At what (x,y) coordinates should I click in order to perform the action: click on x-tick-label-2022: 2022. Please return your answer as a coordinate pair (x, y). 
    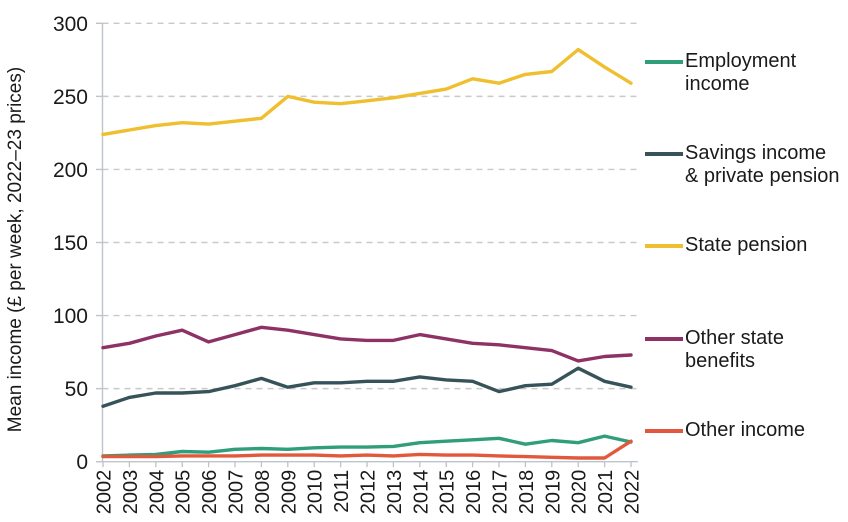
    Looking at the image, I should click on (633, 492).